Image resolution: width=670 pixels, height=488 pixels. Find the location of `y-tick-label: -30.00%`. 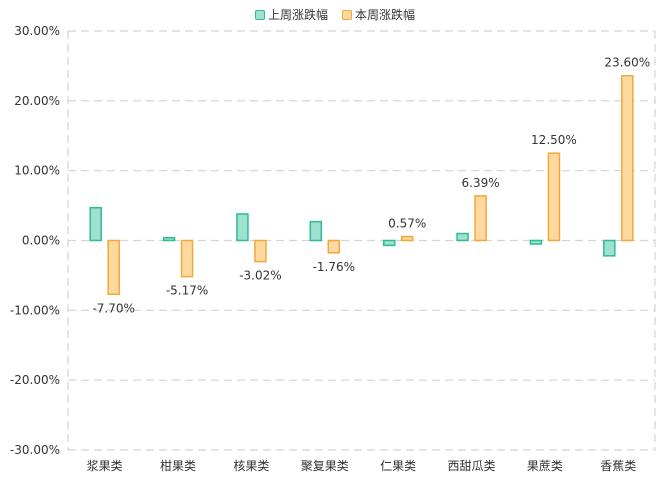

y-tick-label: -30.00% is located at coordinates (35, 450).